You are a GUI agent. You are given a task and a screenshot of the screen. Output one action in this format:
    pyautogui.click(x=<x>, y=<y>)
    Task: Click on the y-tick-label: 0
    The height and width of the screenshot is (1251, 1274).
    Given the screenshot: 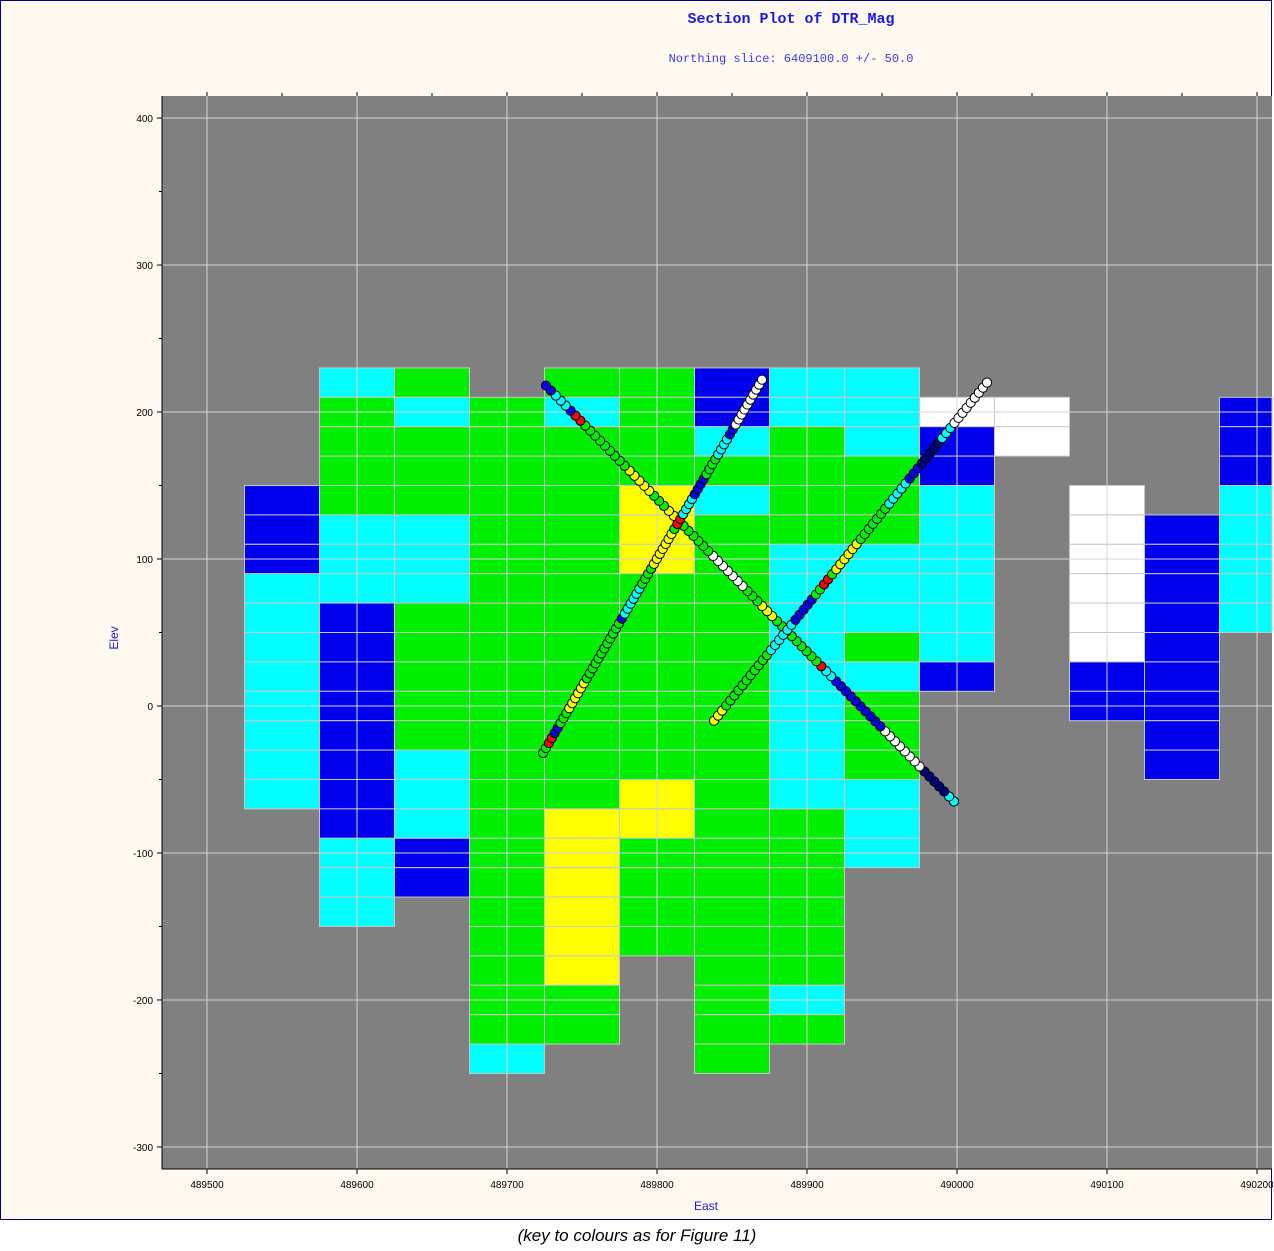 What is the action you would take?
    pyautogui.click(x=150, y=707)
    